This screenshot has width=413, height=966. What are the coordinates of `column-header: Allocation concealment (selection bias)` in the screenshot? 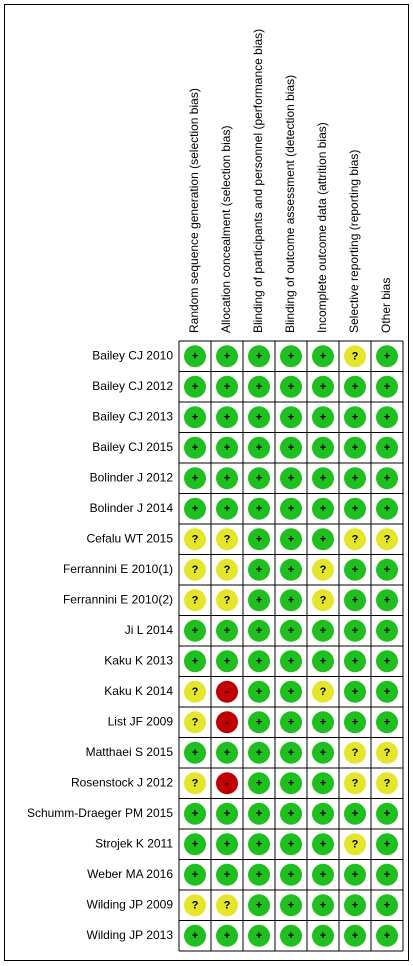 It's located at (226, 229).